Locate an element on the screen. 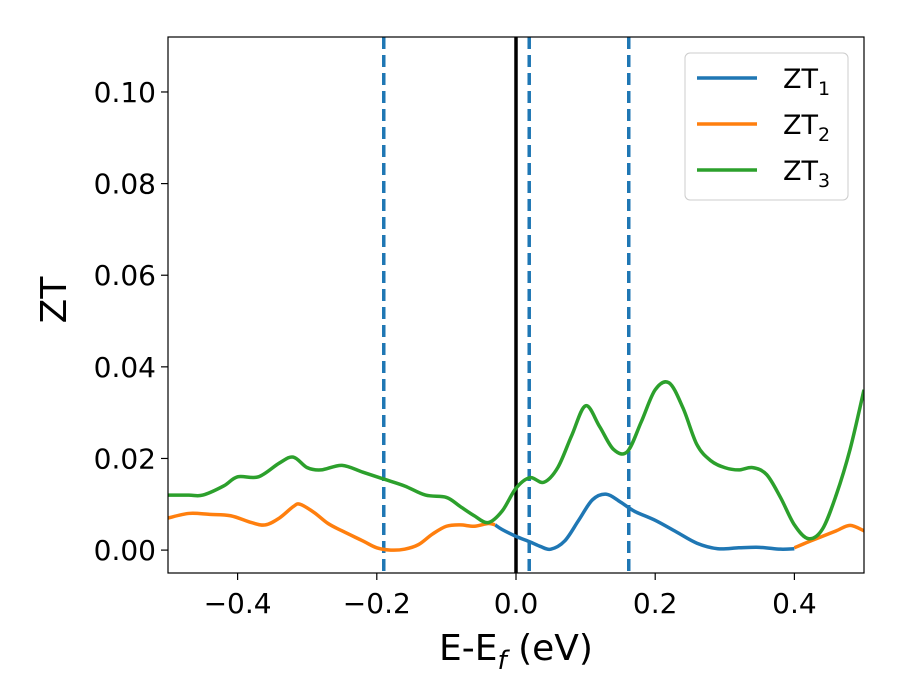  y-tick-label: 0.04 is located at coordinates (125, 367).